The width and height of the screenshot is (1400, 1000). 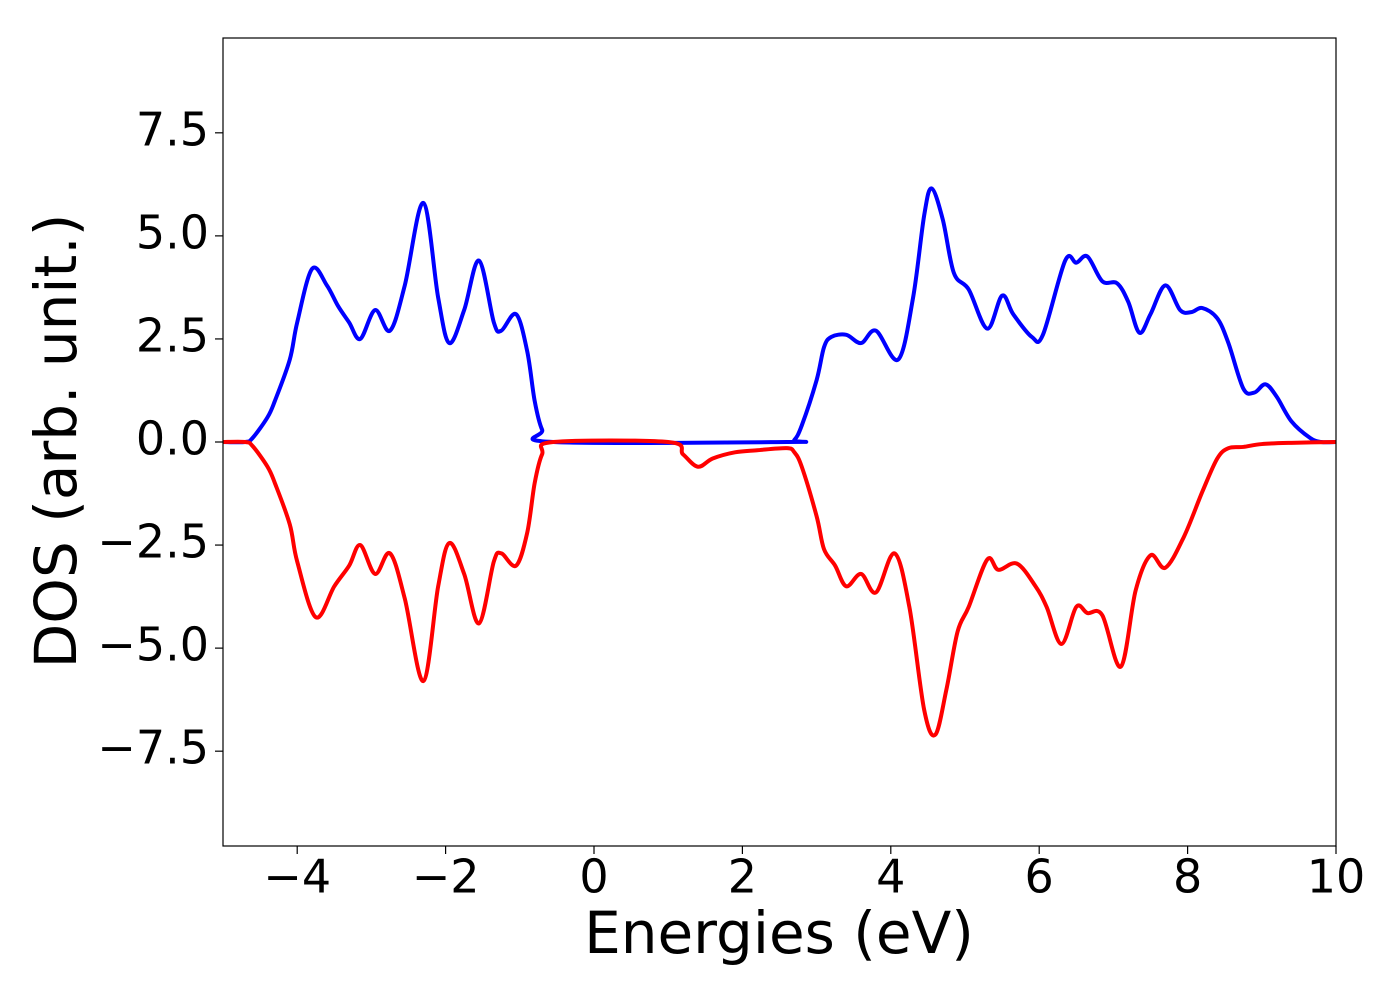 What do you see at coordinates (153, 748) in the screenshot?
I see `y-tick-label: −7.5` at bounding box center [153, 748].